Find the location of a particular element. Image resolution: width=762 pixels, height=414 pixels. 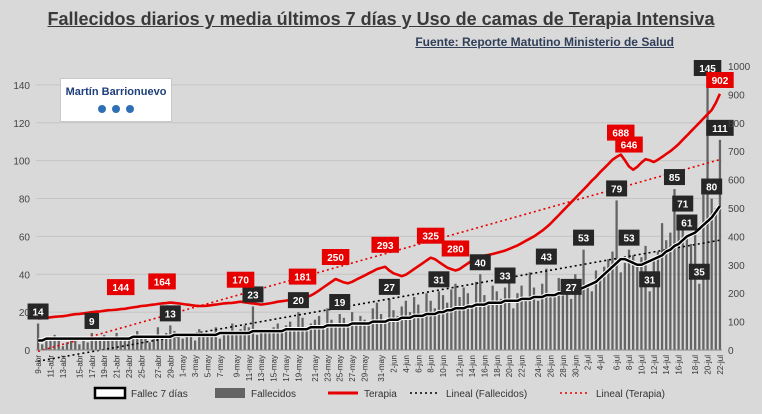

data-label-fallecidos: 33 is located at coordinates (505, 275).